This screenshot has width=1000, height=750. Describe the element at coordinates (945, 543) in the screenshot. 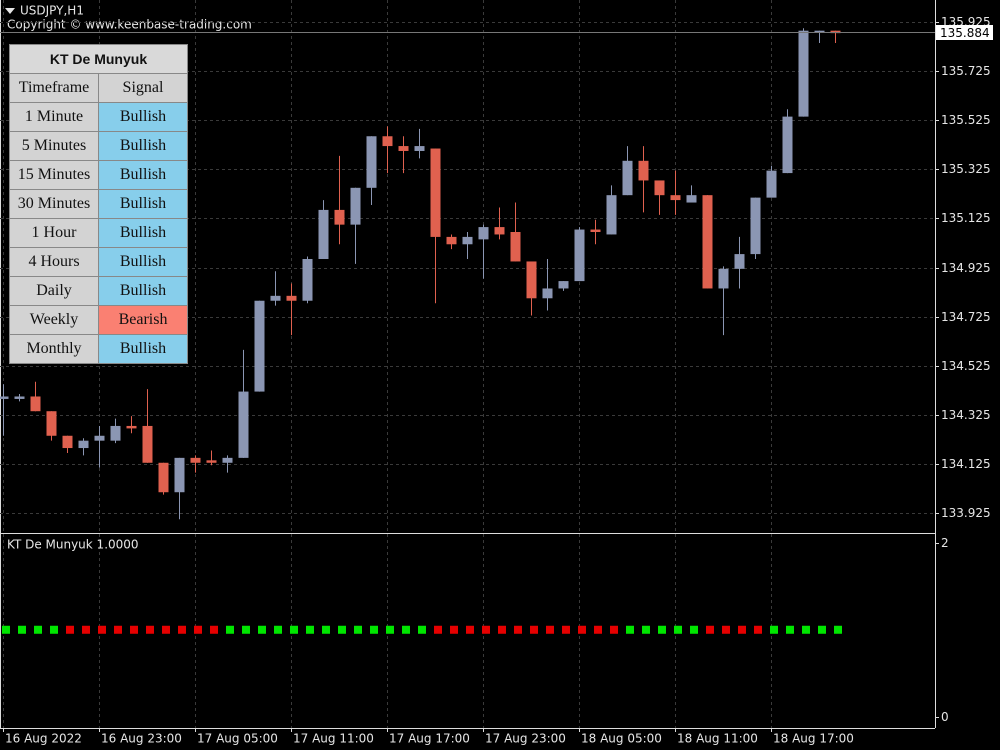

I see `y-tick-label: 2` at that location.